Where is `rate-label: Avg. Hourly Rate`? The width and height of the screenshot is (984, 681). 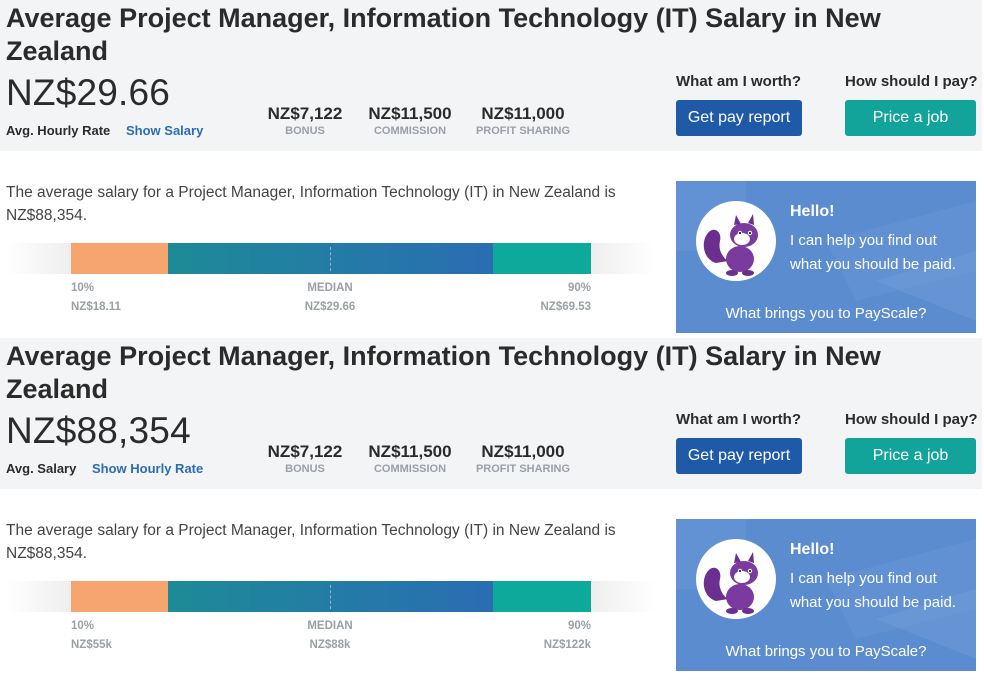 rate-label: Avg. Hourly Rate is located at coordinates (58, 130).